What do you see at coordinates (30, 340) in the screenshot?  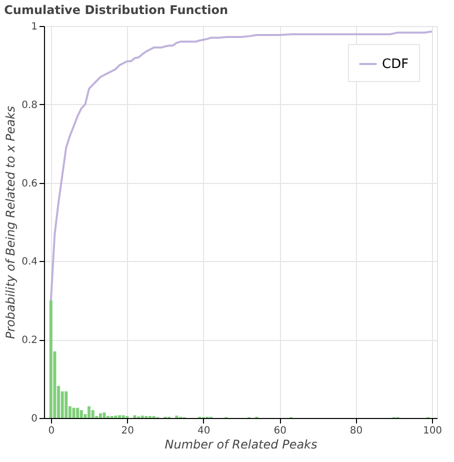 I see `y-tick-label: 0.2` at bounding box center [30, 340].